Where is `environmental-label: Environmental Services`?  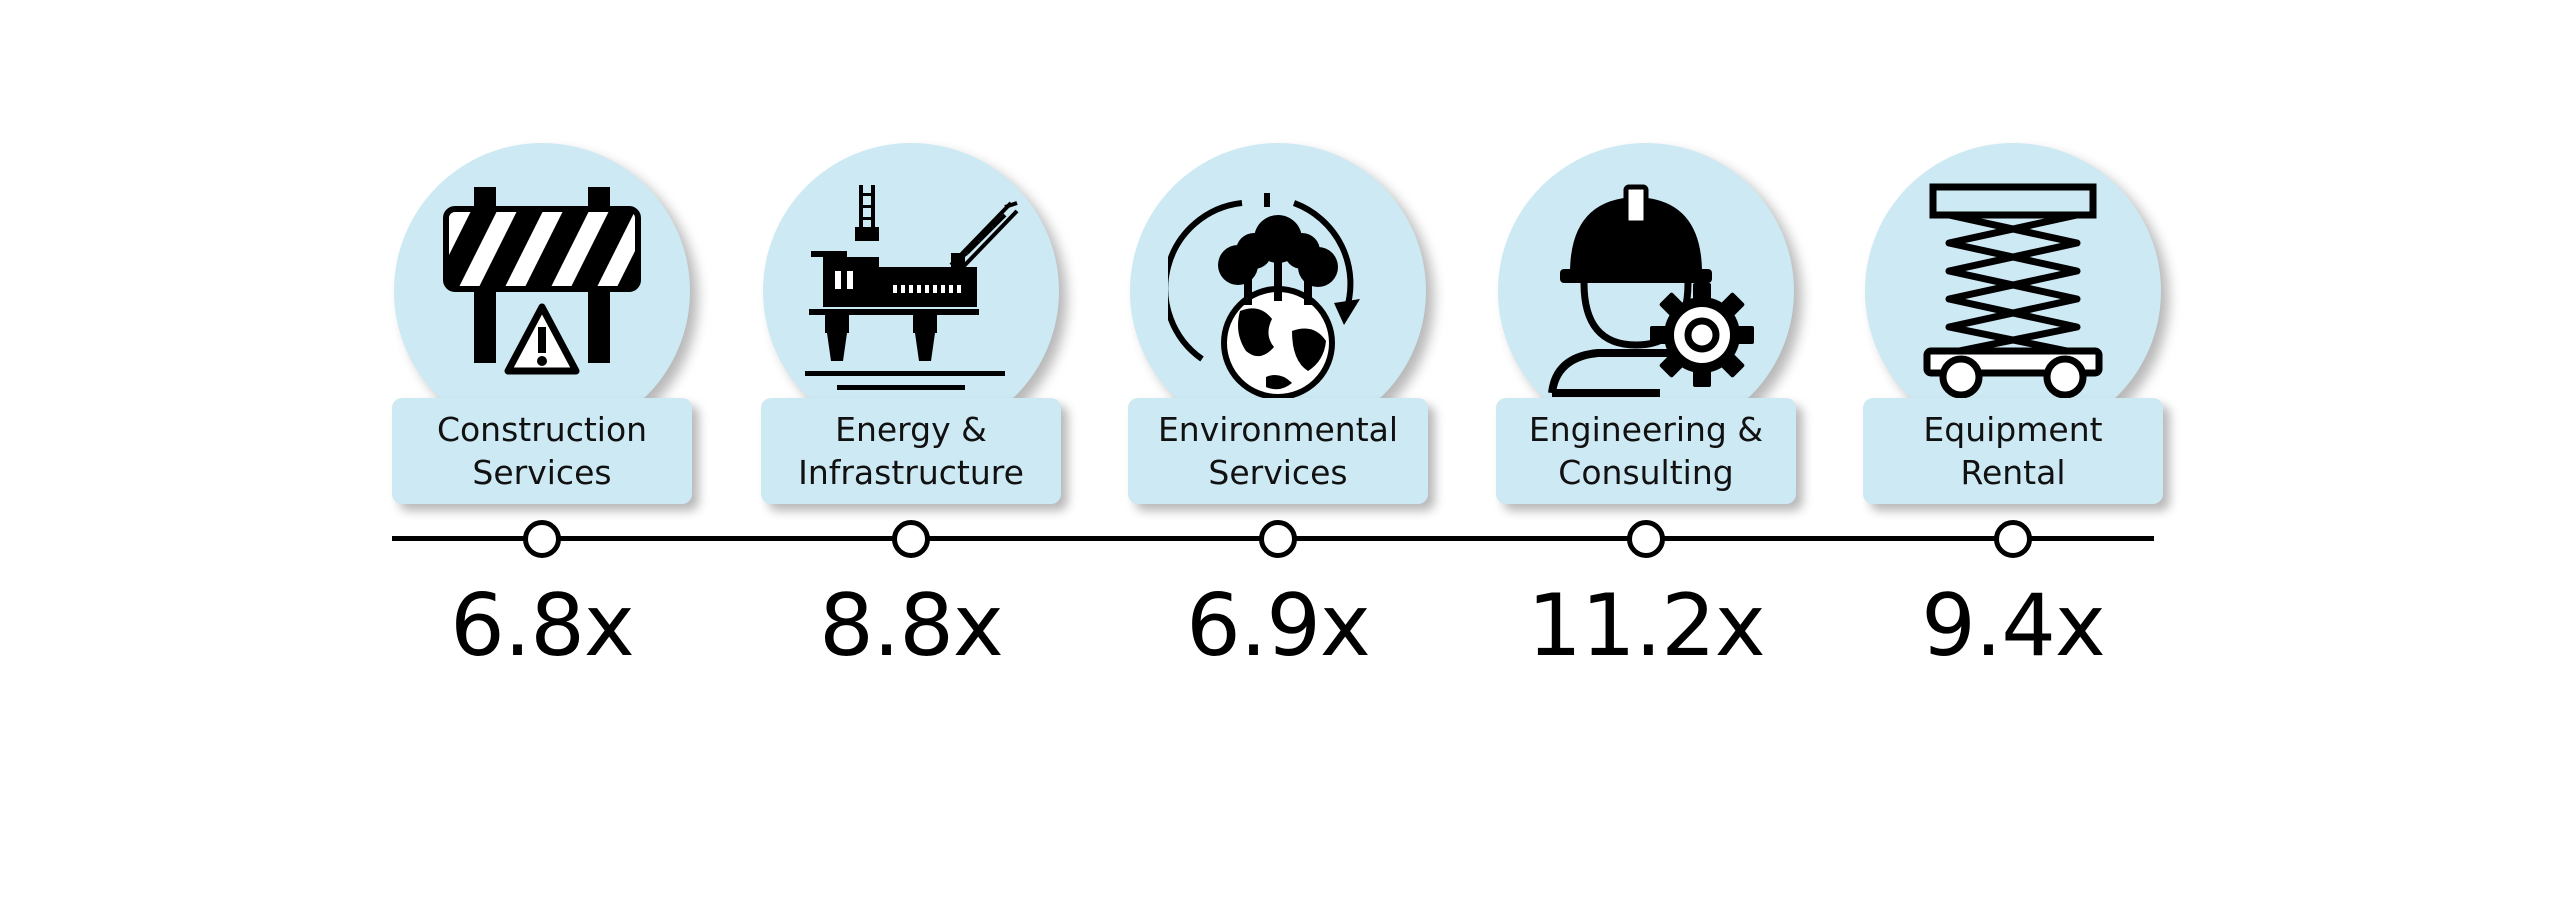 environmental-label: Environmental Services is located at coordinates (1278, 451).